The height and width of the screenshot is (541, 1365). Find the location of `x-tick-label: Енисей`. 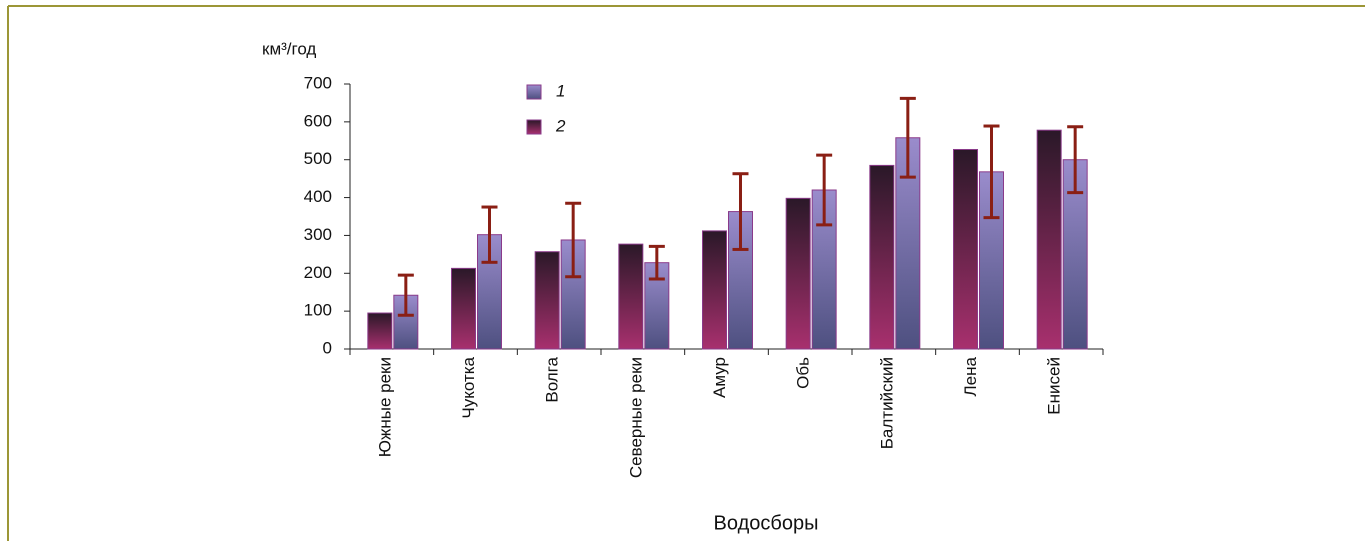

x-tick-label: Енисей is located at coordinates (1054, 386).